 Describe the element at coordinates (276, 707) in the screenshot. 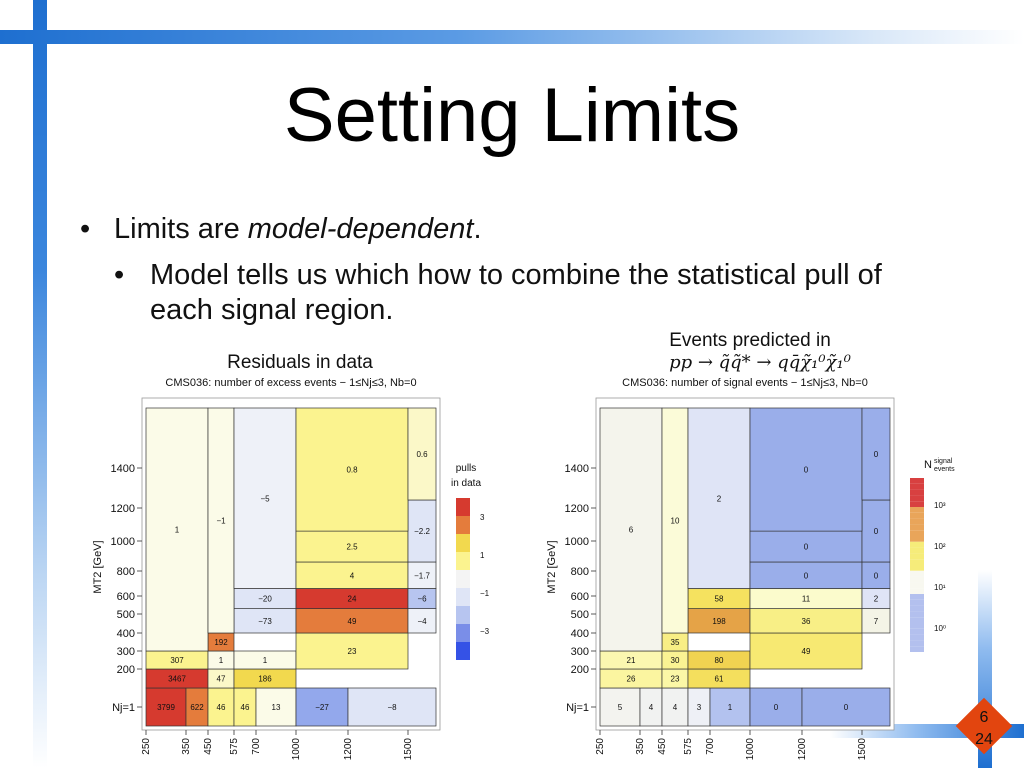

I see `heatmap-cell-label: 13` at that location.